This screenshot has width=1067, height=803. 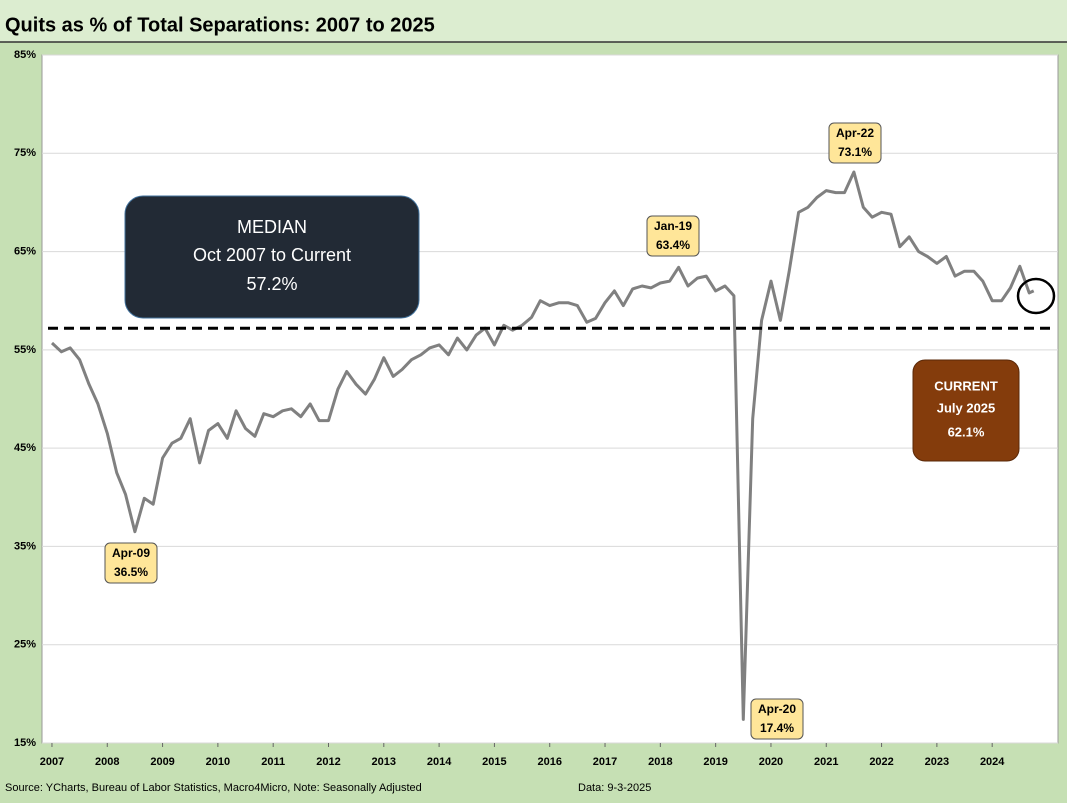 I want to click on callout-value: 73.1%, so click(x=855, y=152).